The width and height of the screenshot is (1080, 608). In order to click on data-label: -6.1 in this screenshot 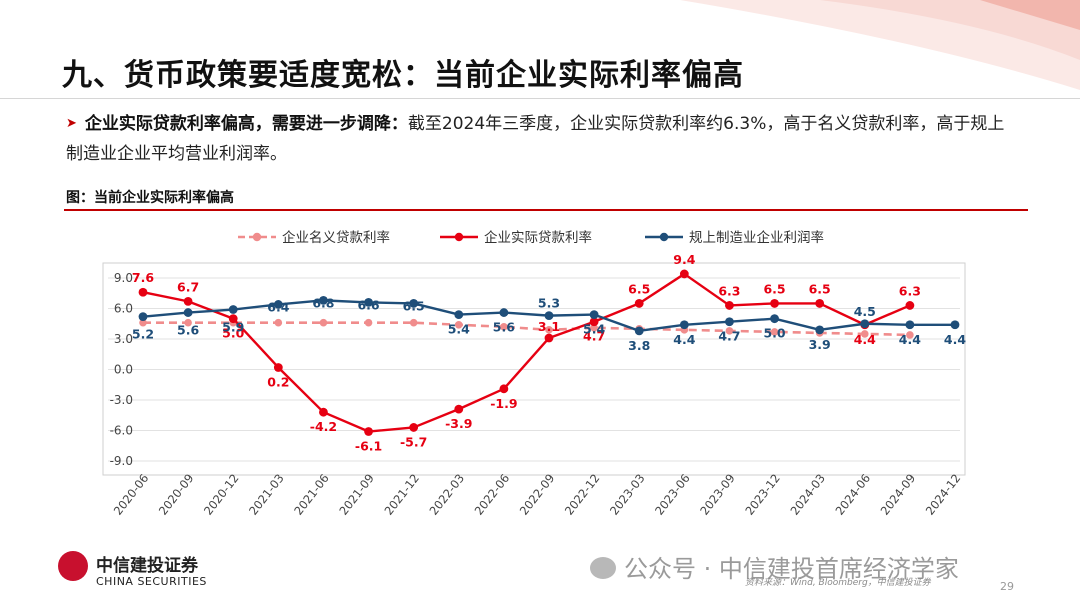, I will do `click(368, 446)`.